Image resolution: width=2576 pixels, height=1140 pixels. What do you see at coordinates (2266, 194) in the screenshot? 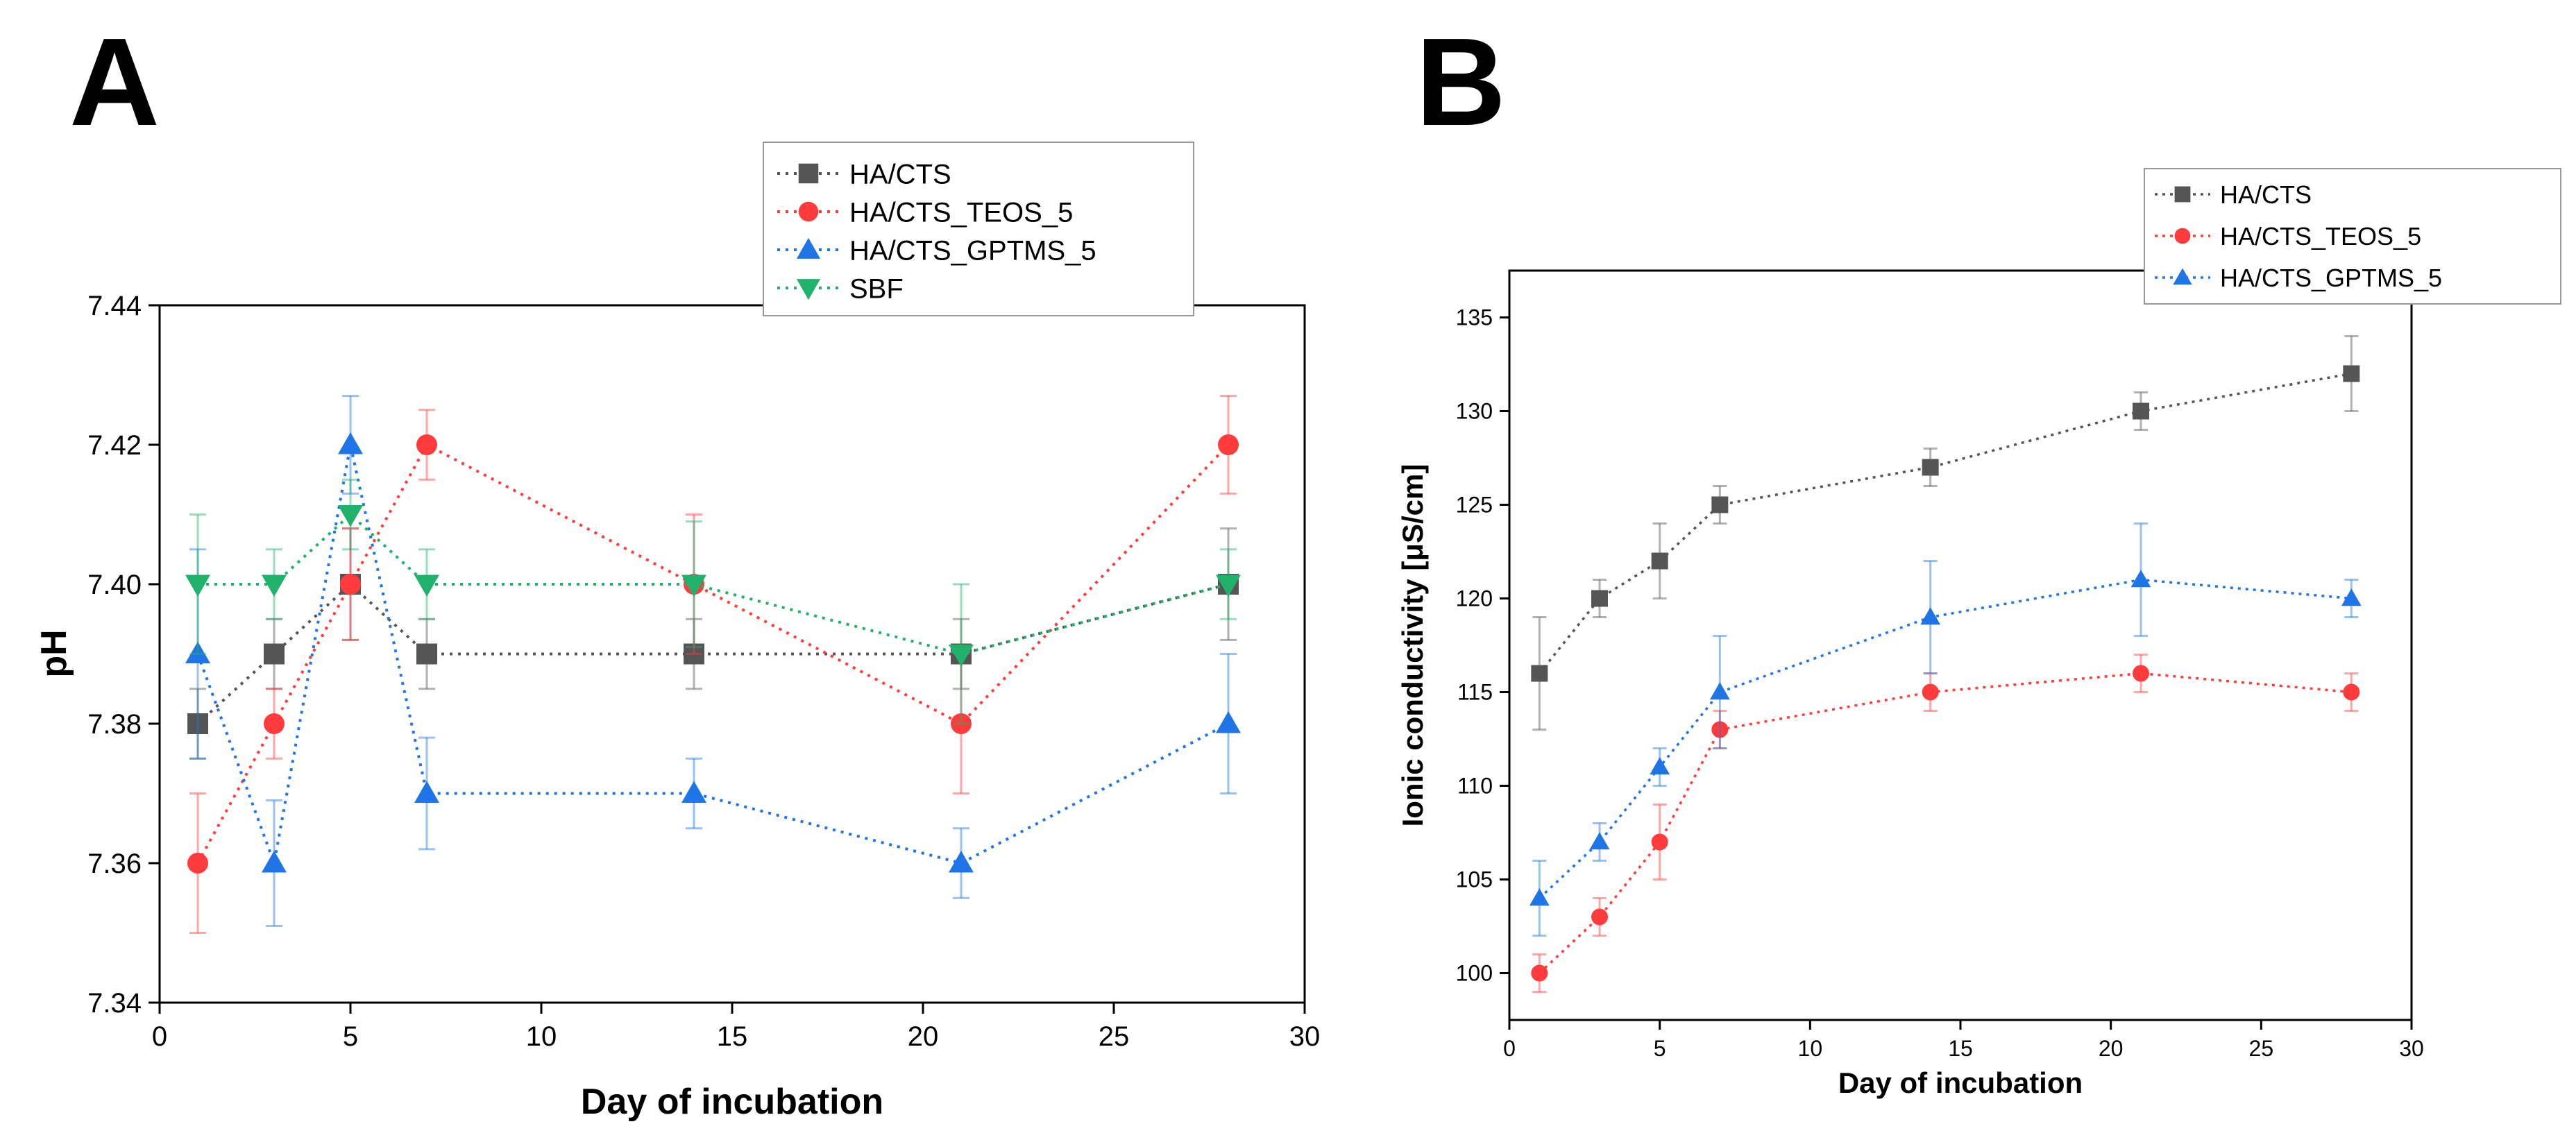
I see `chart-b-legend-label: HA/CTS` at bounding box center [2266, 194].